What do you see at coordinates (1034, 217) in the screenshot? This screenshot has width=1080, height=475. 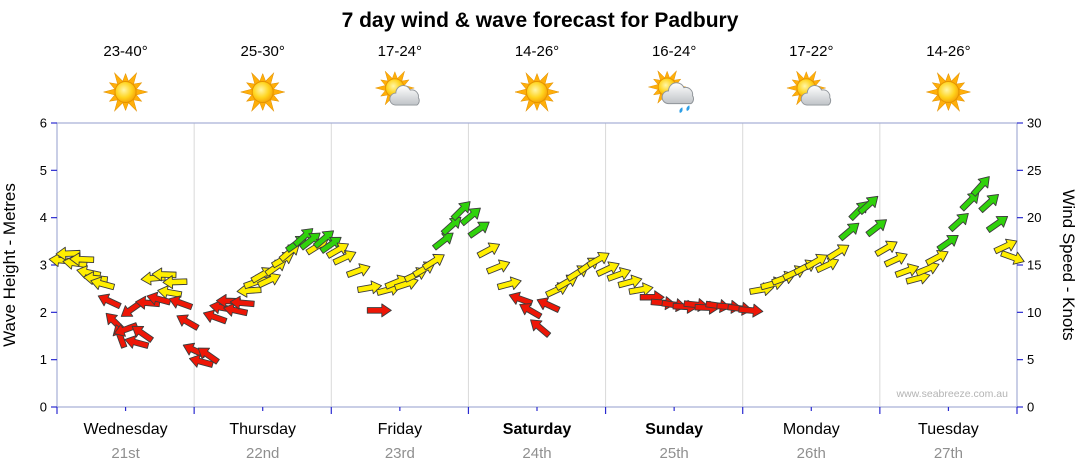 I see `right-axis-tick-label: 20` at bounding box center [1034, 217].